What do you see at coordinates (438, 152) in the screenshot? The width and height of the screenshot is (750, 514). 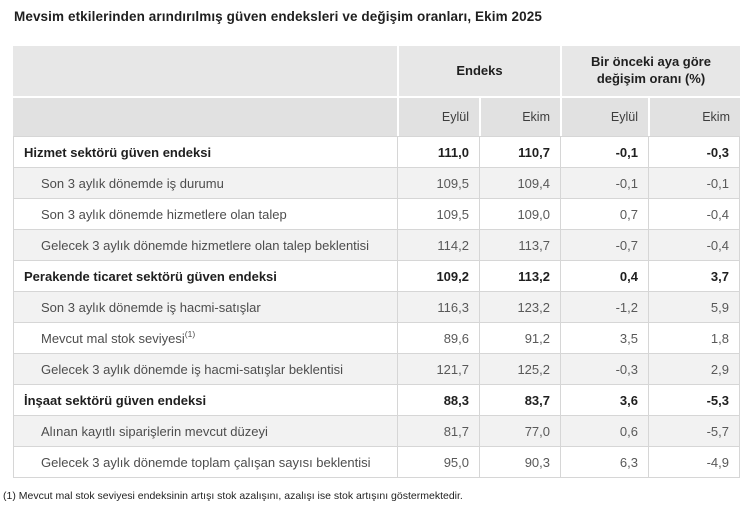 I see `row-value: 111,0` at bounding box center [438, 152].